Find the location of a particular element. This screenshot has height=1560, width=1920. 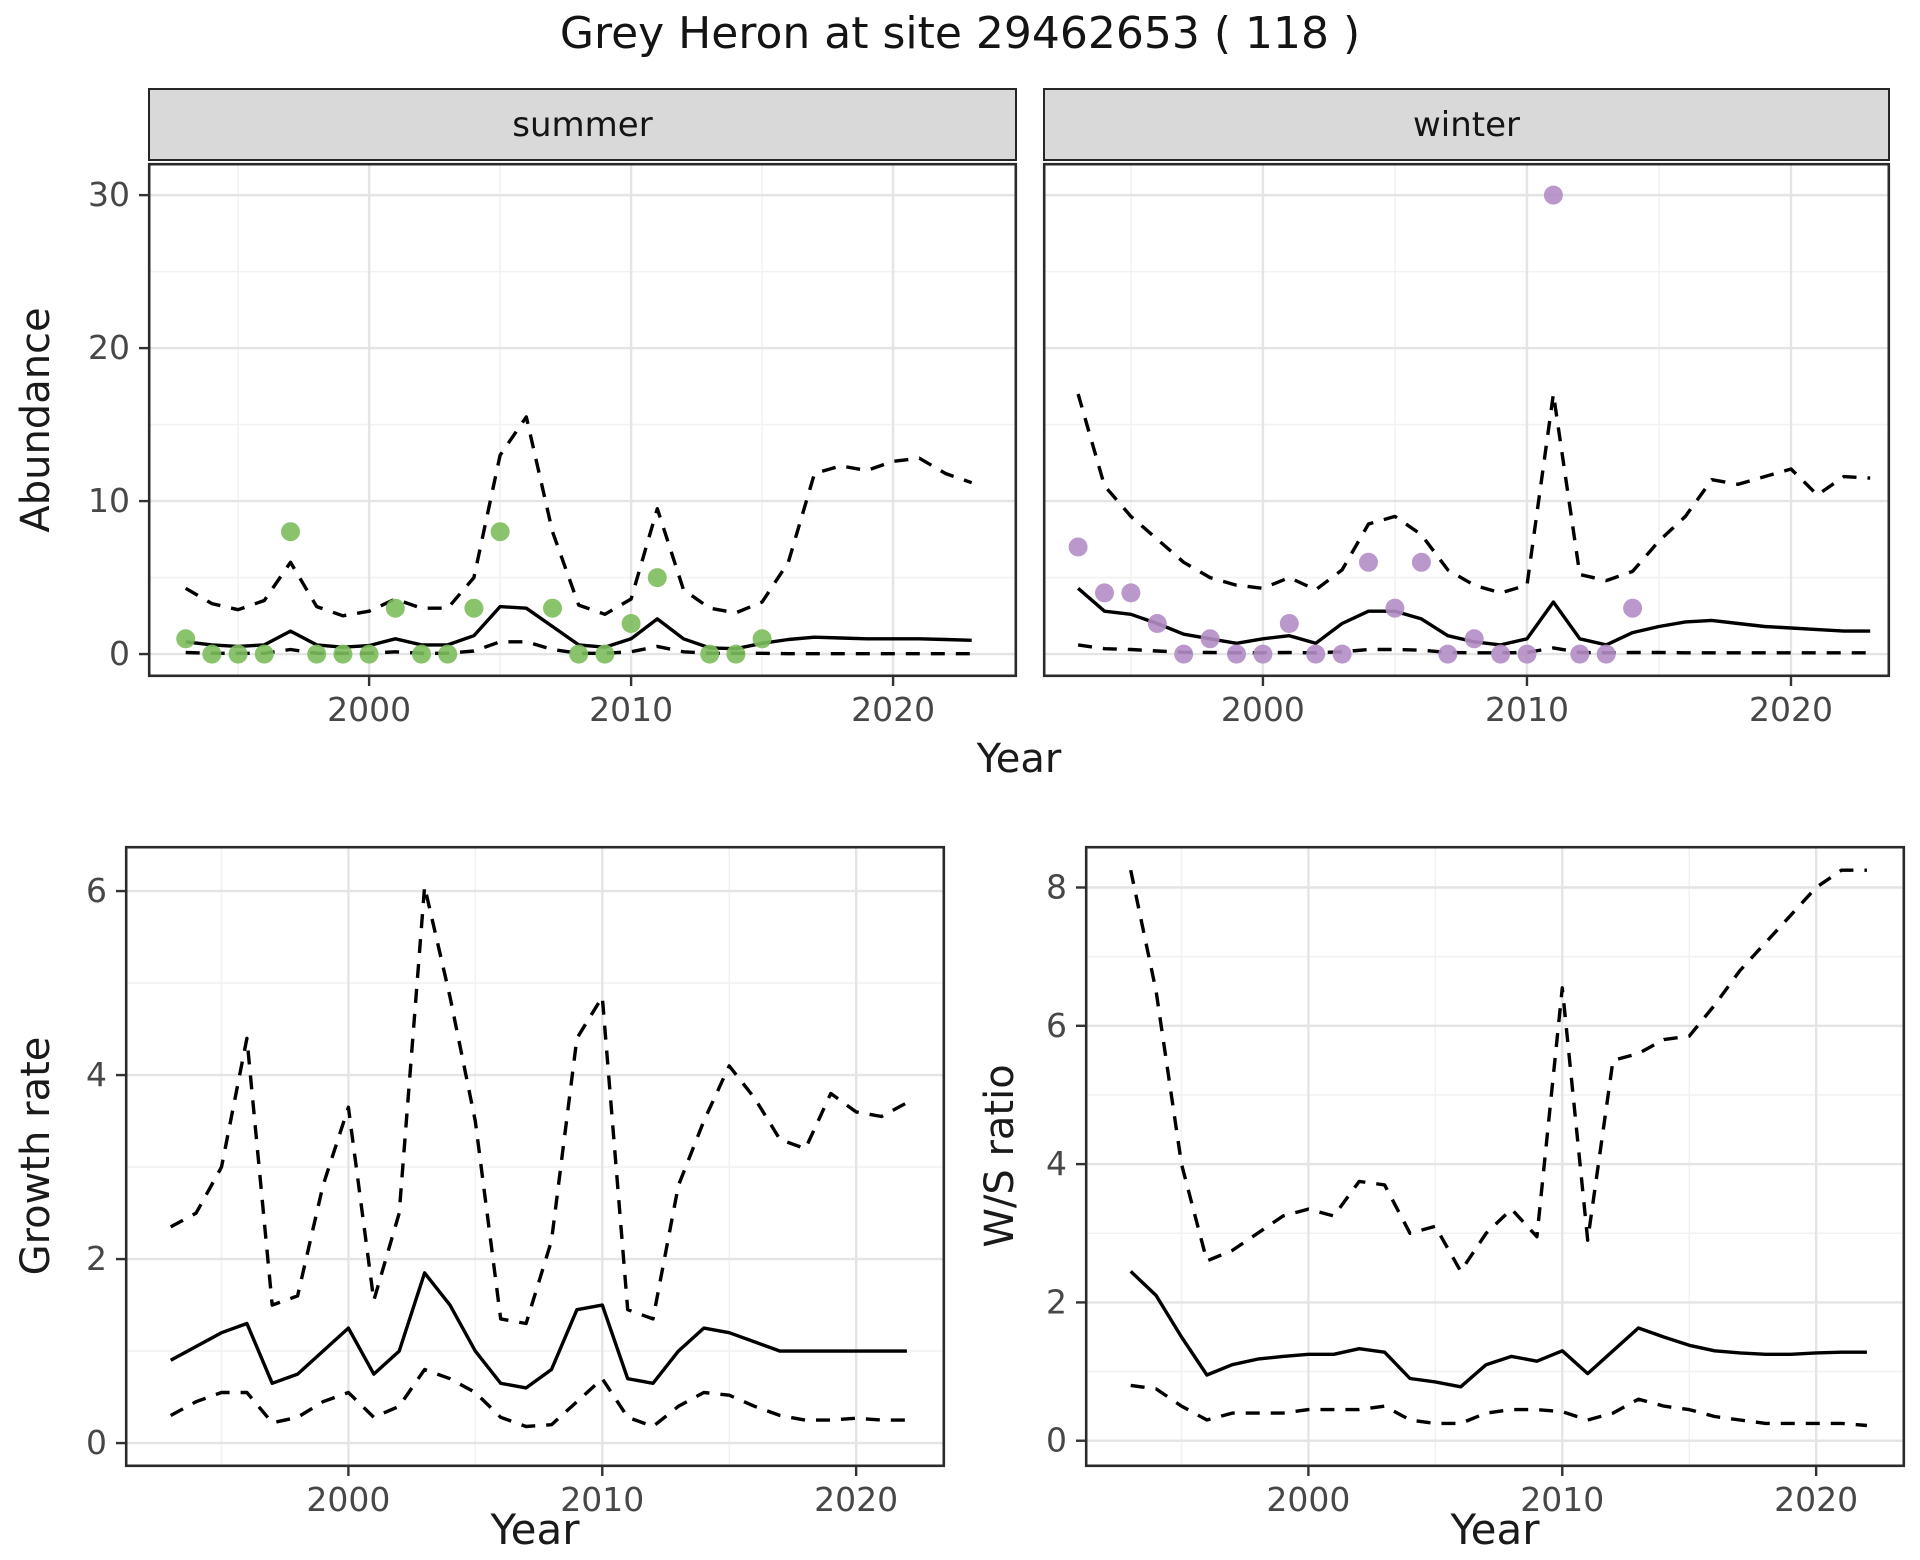

growth-y-tick-label: 4 is located at coordinates (96, 1074).